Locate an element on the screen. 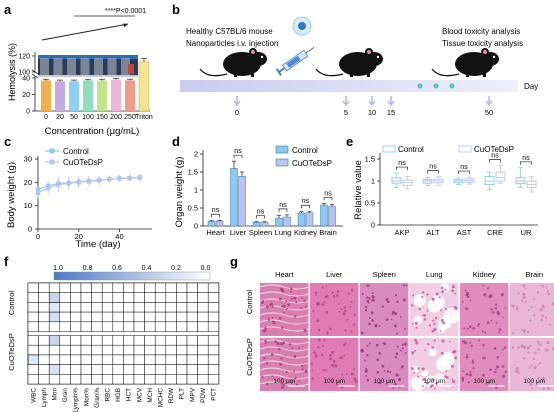  panel-e-legend-cuo: CuOTeDsP is located at coordinates (494, 149).